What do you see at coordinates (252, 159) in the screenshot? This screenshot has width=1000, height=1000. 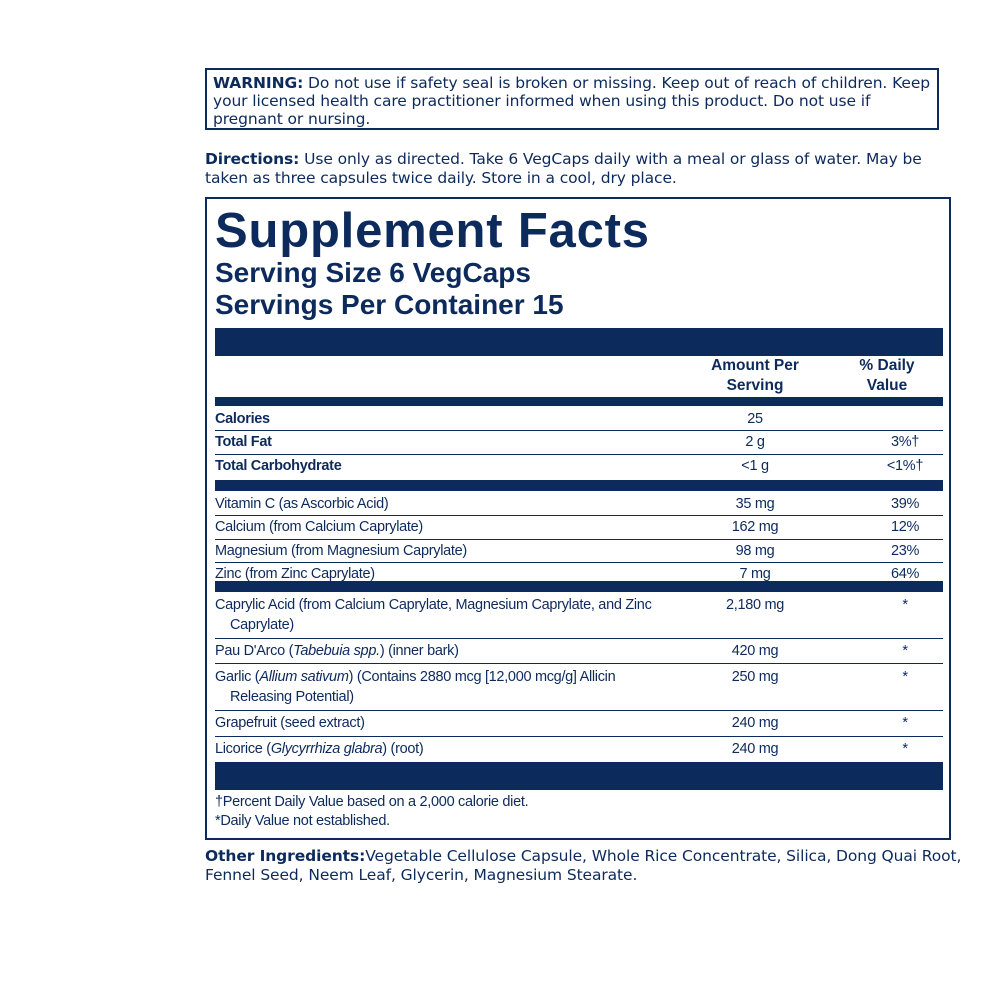 I see `directions-label: Directions:` at bounding box center [252, 159].